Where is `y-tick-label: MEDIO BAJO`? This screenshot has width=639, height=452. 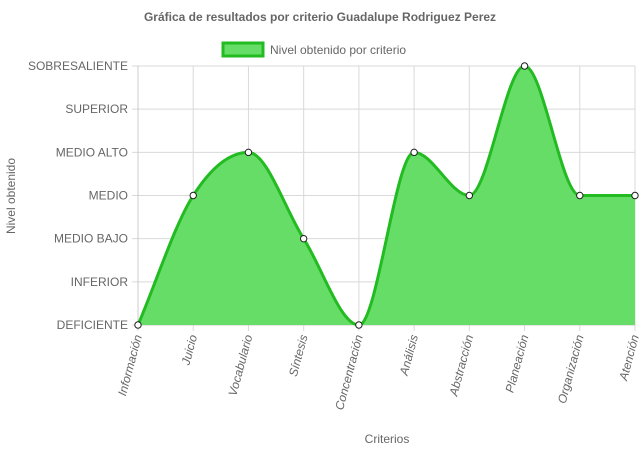 y-tick-label: MEDIO BAJO is located at coordinates (91, 239).